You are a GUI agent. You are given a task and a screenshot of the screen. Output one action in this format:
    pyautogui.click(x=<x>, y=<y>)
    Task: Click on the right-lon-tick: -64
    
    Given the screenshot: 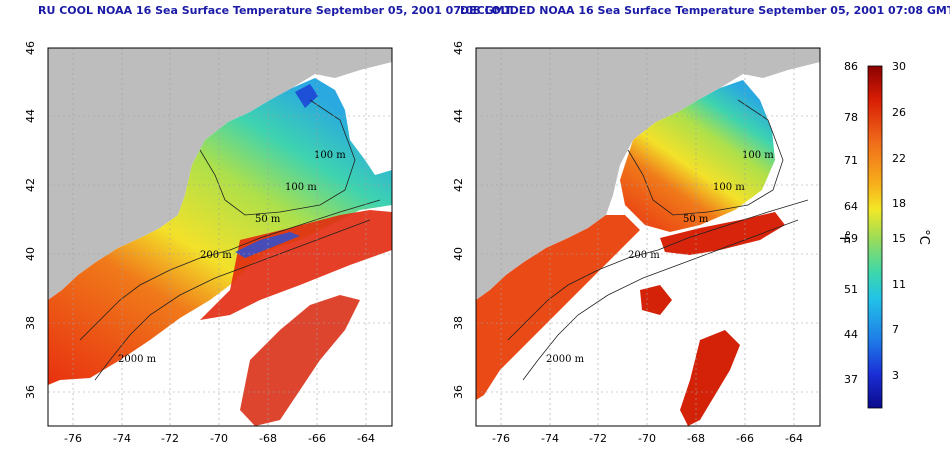 What is the action you would take?
    pyautogui.click(x=794, y=438)
    